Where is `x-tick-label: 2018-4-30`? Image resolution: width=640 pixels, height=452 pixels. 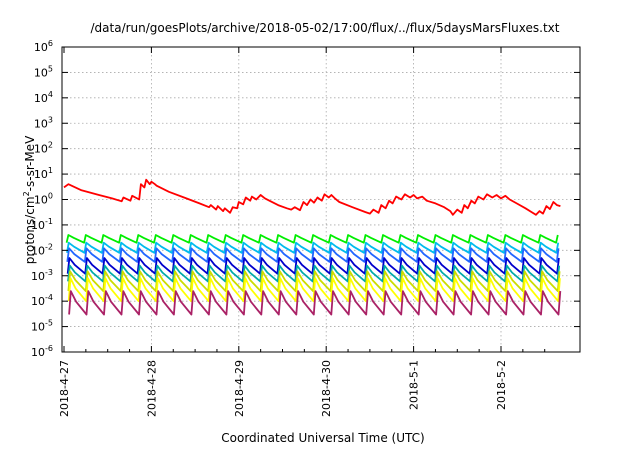 x-tick-label: 2018-4-30 is located at coordinates (326, 388).